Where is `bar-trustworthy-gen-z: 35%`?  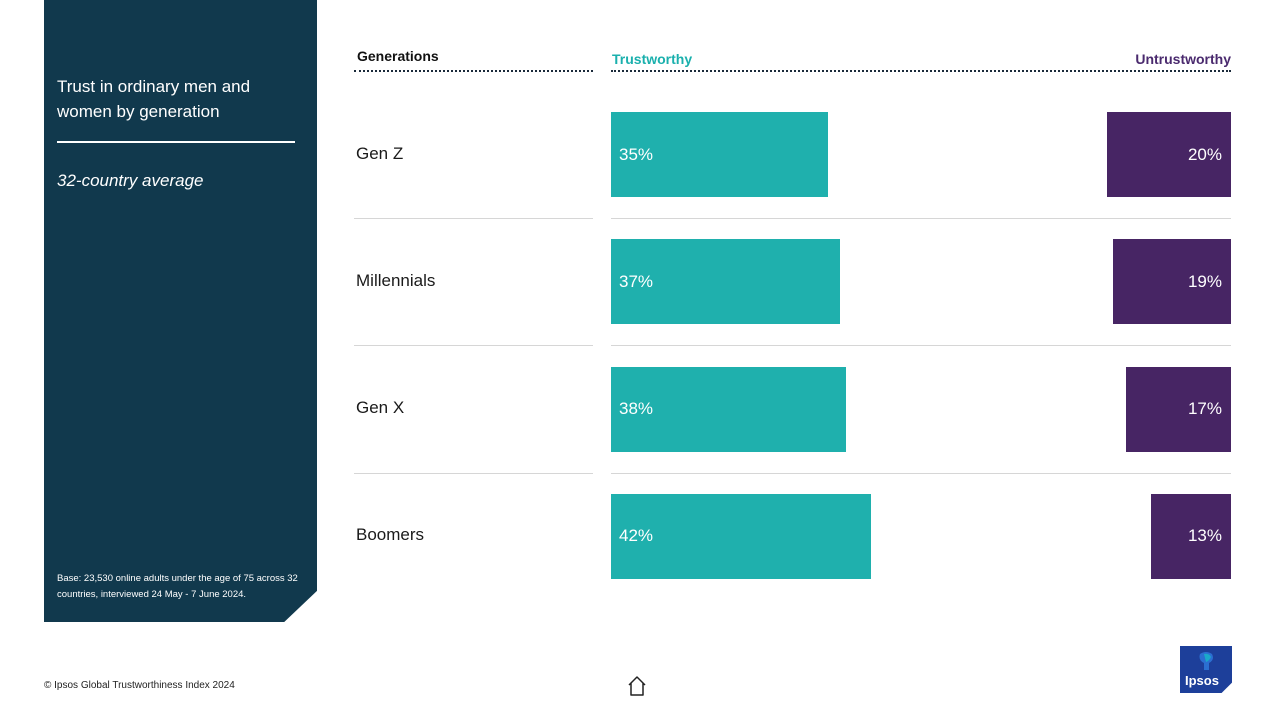 bar-trustworthy-gen-z: 35% is located at coordinates (719, 154).